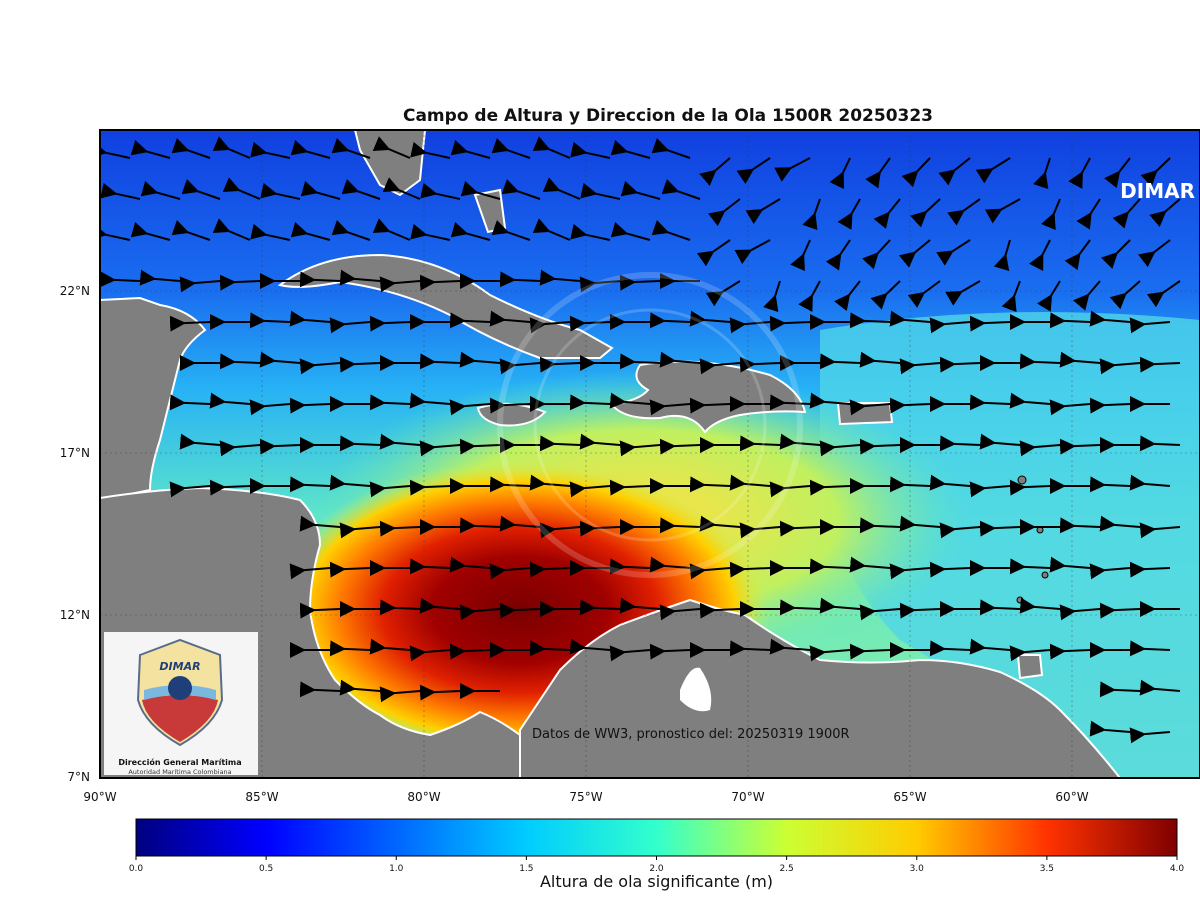 The width and height of the screenshot is (1200, 900). I want to click on lake, so click(696, 689).